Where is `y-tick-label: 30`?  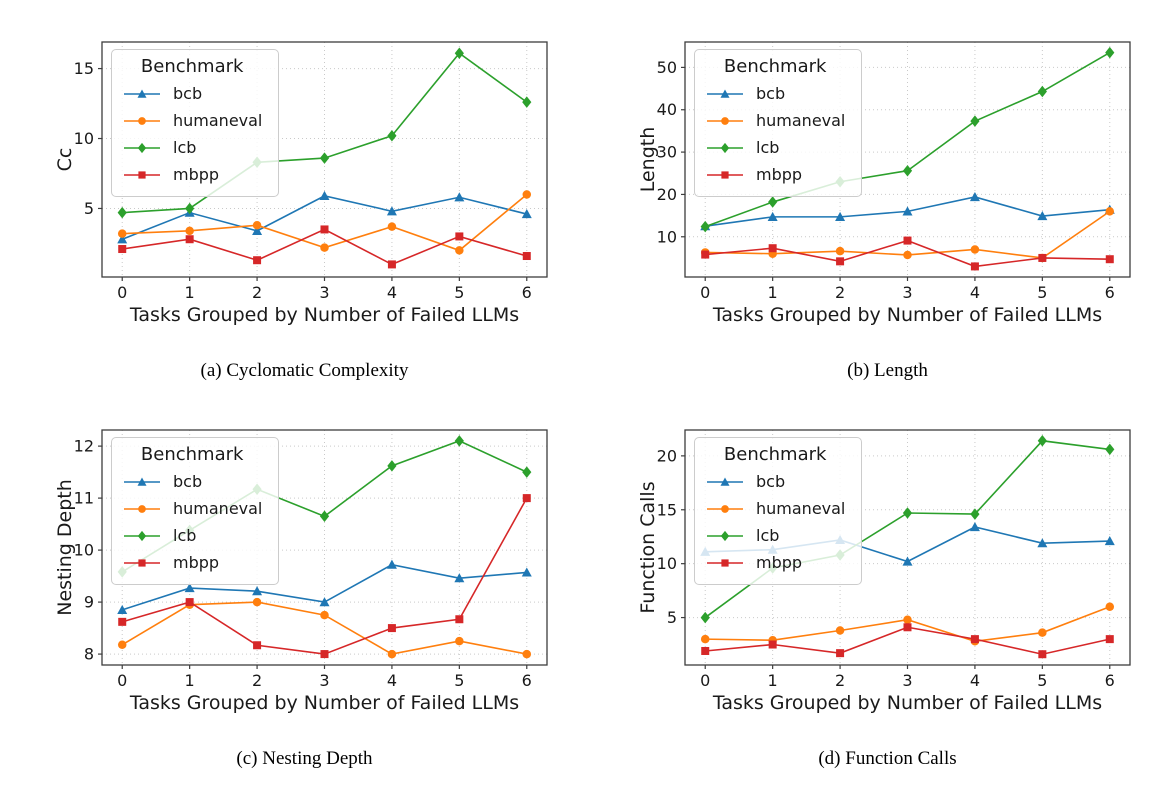 y-tick-label: 30 is located at coordinates (667, 152).